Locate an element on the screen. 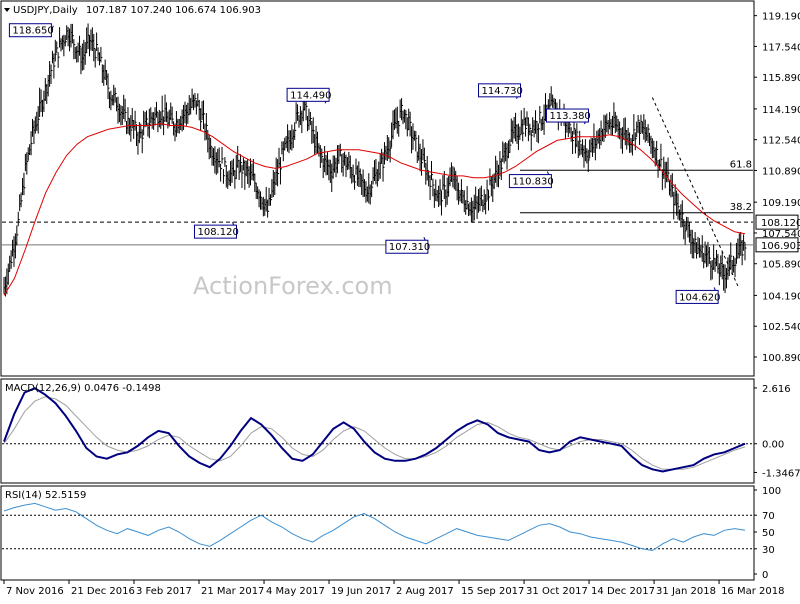 The height and width of the screenshot is (604, 800). price-callout-label: 113.380 is located at coordinates (569, 116).